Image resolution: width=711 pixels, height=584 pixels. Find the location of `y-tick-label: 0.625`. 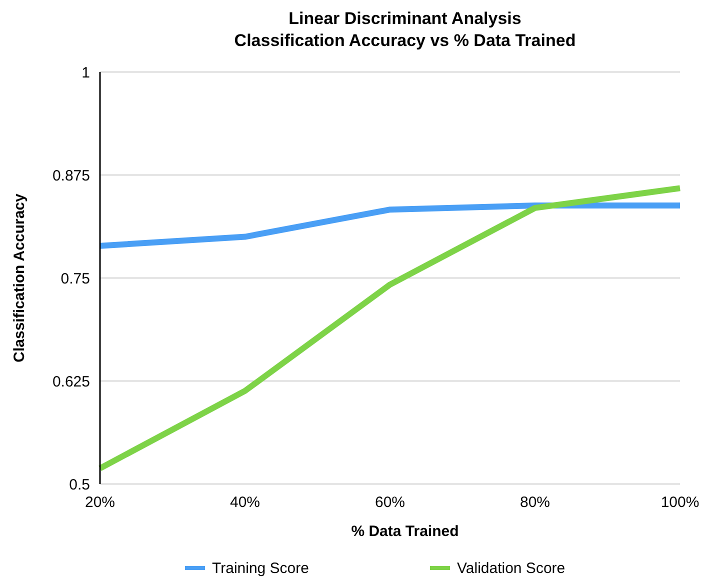

y-tick-label: 0.625 is located at coordinates (71, 381).